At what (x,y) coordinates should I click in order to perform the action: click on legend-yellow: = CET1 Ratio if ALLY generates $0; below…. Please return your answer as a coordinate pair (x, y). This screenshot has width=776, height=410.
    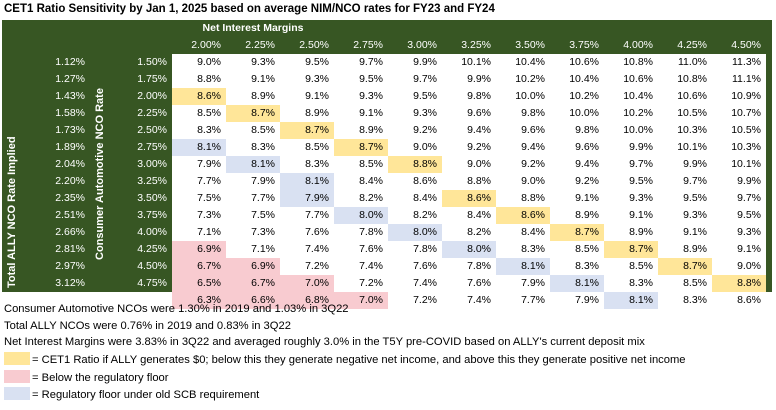
    Looking at the image, I should click on (345, 360).